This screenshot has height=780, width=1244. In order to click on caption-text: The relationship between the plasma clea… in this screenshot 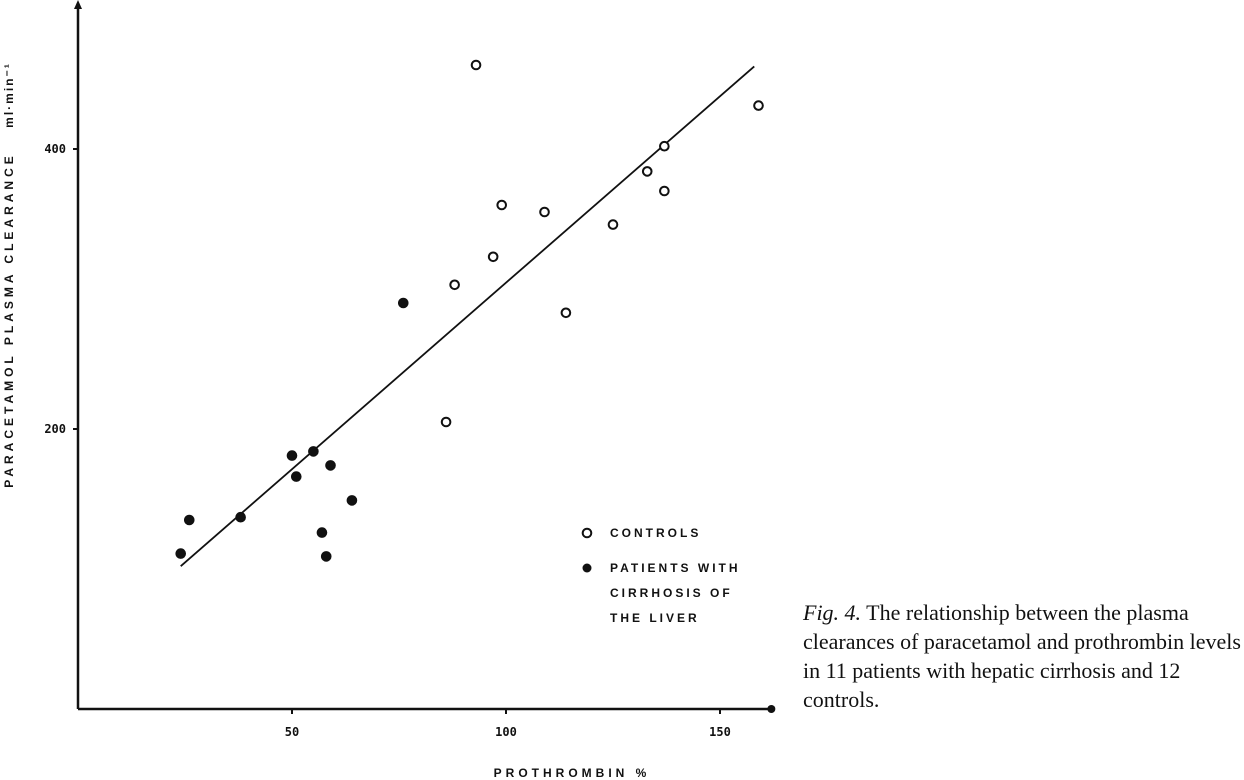, I will do `click(1022, 656)`.